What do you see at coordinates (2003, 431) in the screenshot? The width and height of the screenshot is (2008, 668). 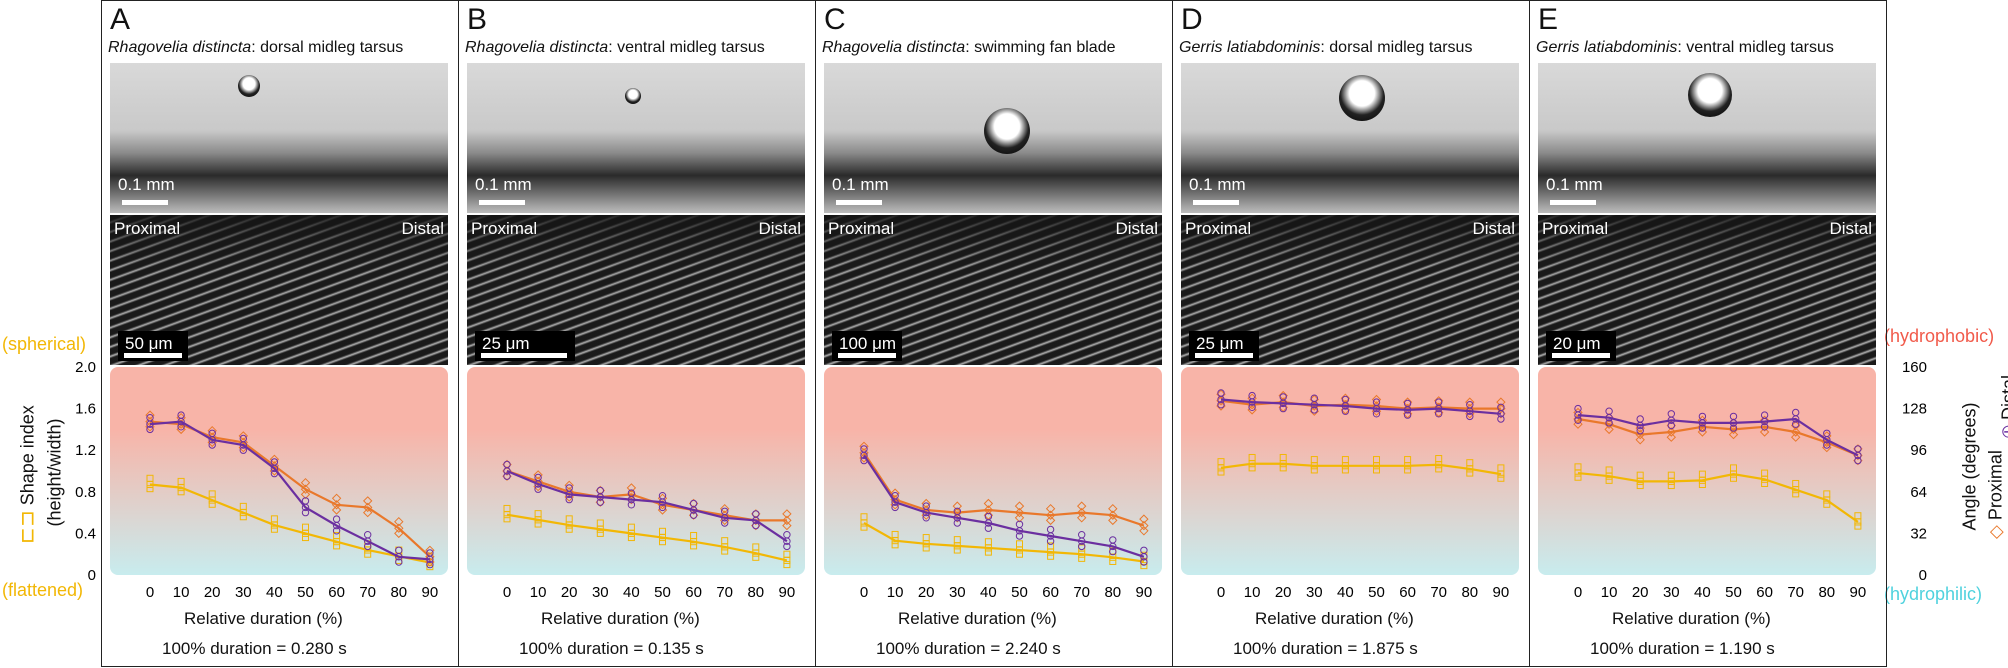 I see `distal-legend-icon: ⦶` at bounding box center [2003, 431].